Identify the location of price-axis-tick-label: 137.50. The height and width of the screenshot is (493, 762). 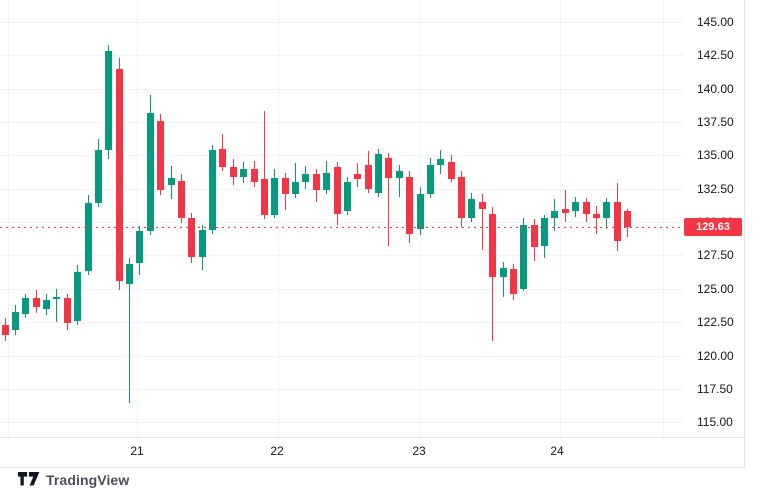
(715, 122).